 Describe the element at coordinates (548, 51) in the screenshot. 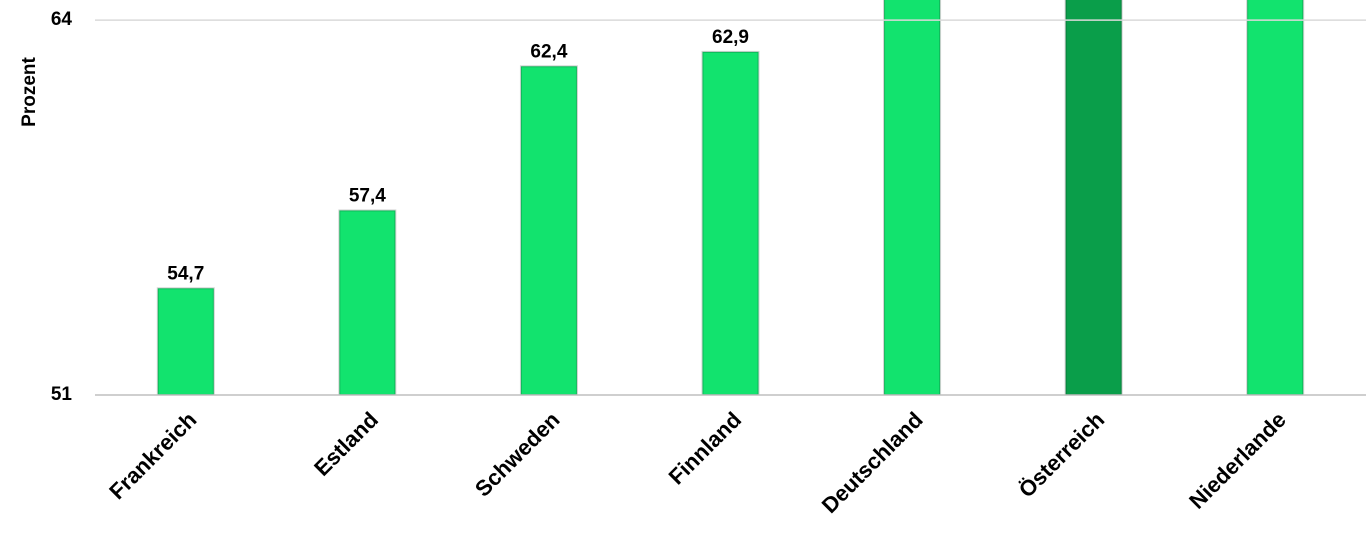

I see `value-label: 62,4` at that location.